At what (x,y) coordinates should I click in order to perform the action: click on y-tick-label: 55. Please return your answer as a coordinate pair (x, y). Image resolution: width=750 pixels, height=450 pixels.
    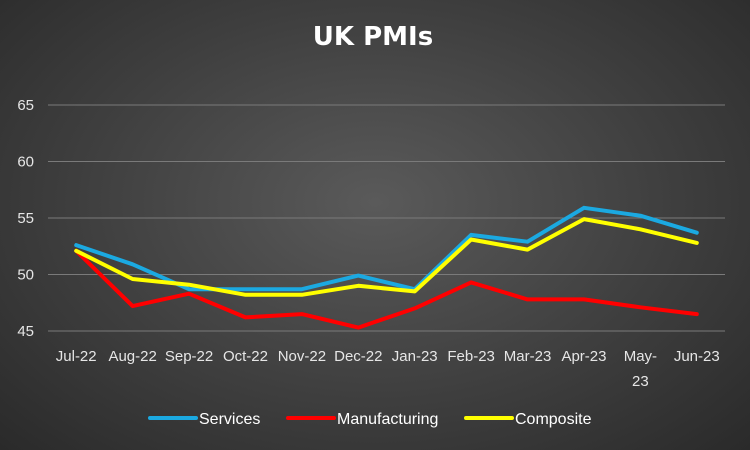
    Looking at the image, I should click on (25, 218).